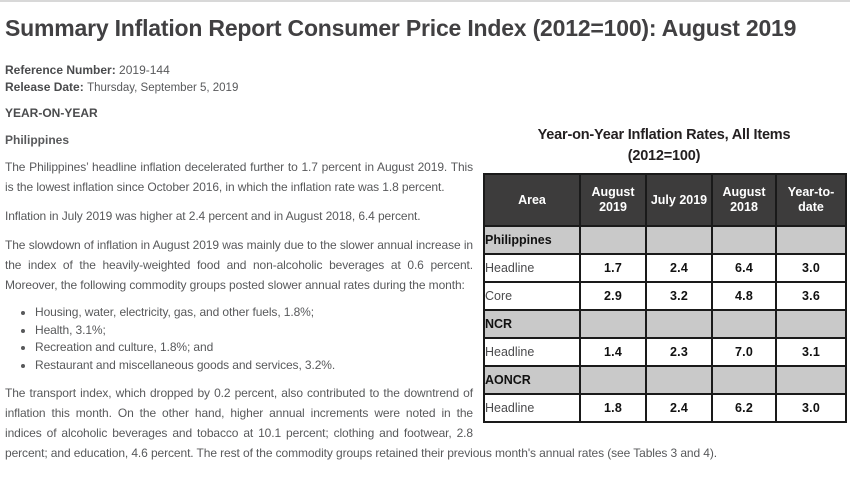 The height and width of the screenshot is (494, 850). Describe the element at coordinates (440, 348) in the screenshot. I see `list-item-recreation: Recreation and culture, 1.8%; and` at that location.